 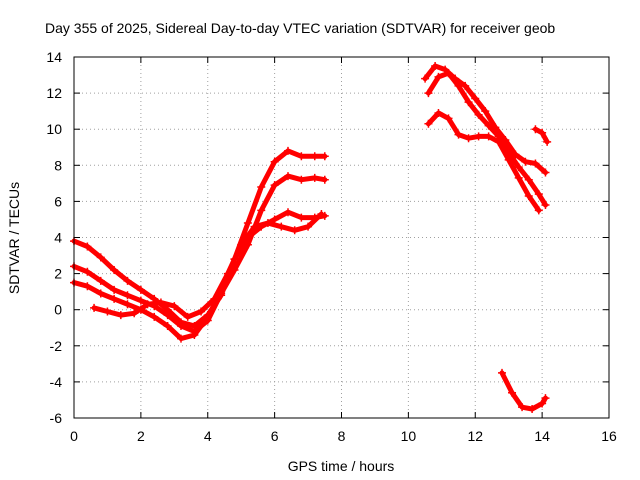 I want to click on x-tick-label: 2, so click(x=141, y=436).